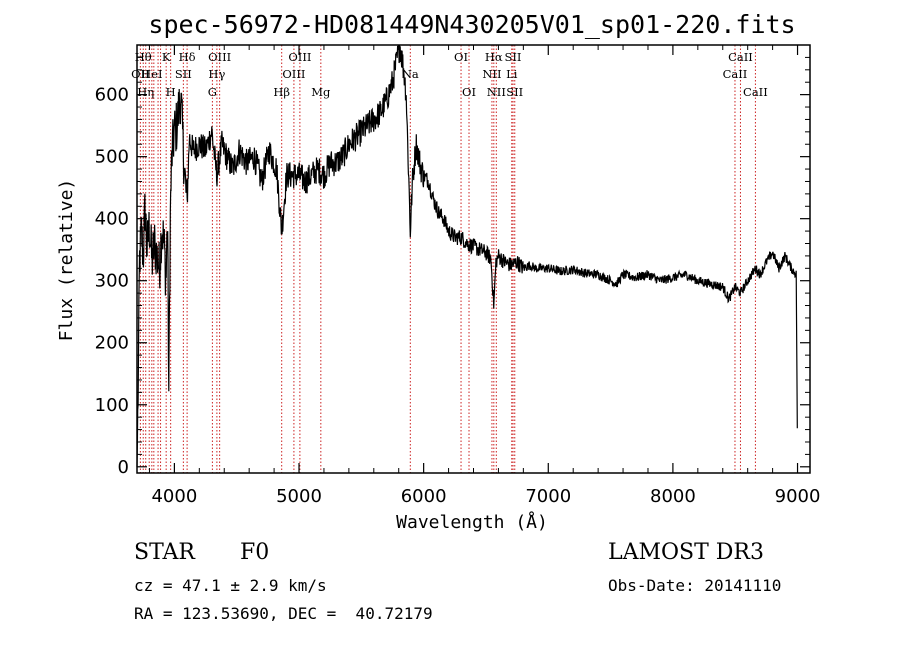 The image size is (900, 649). I want to click on spectral-line-label: Hδ, so click(187, 57).